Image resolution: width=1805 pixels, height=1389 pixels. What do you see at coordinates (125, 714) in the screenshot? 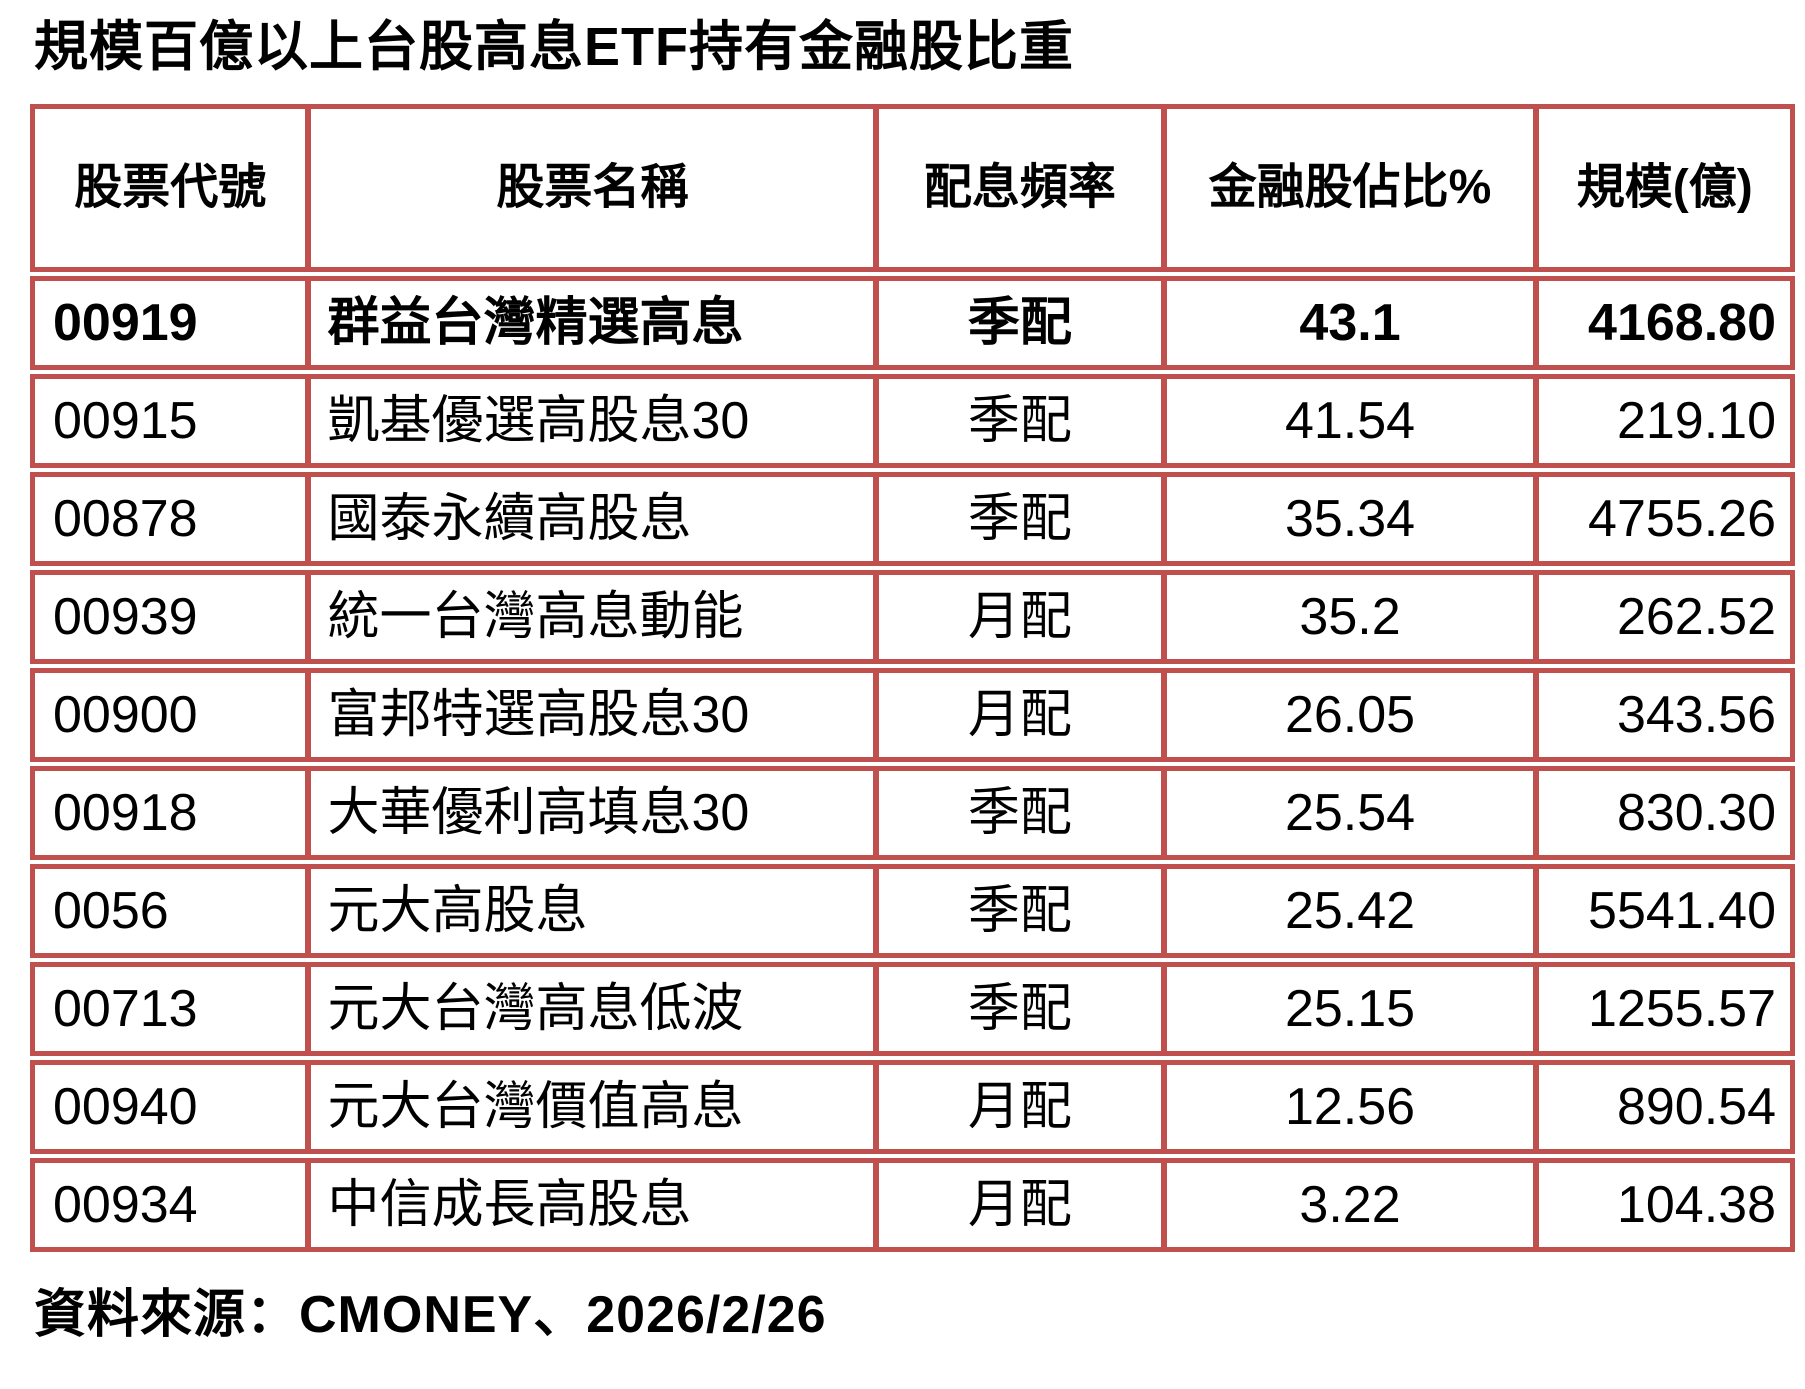
I see `stock-code-cell: 00900` at bounding box center [125, 714].